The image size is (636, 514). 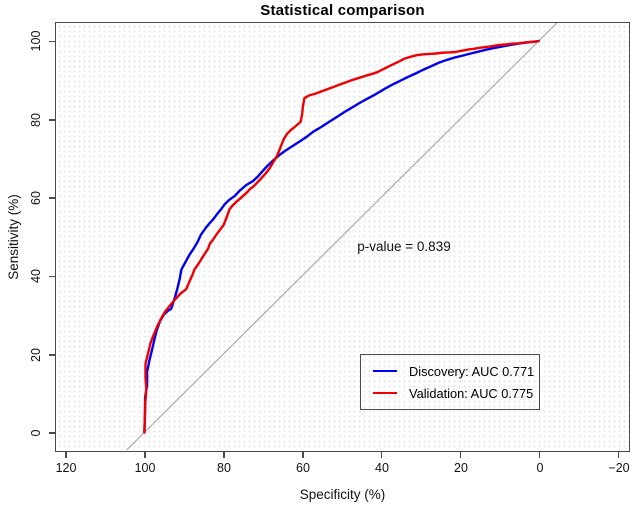 I want to click on legend-item-discovery: Discovery: AUC 0.771, so click(x=450, y=371).